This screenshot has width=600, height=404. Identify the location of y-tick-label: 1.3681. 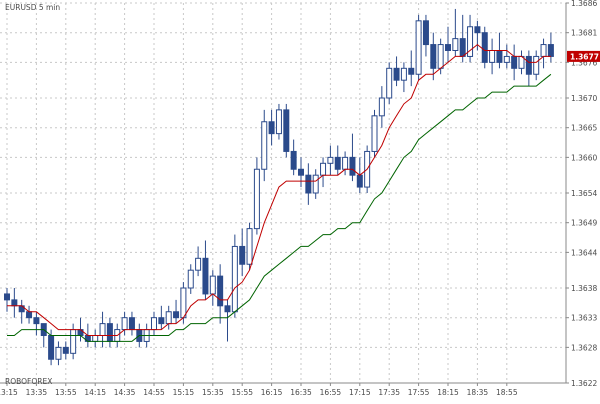
(584, 33).